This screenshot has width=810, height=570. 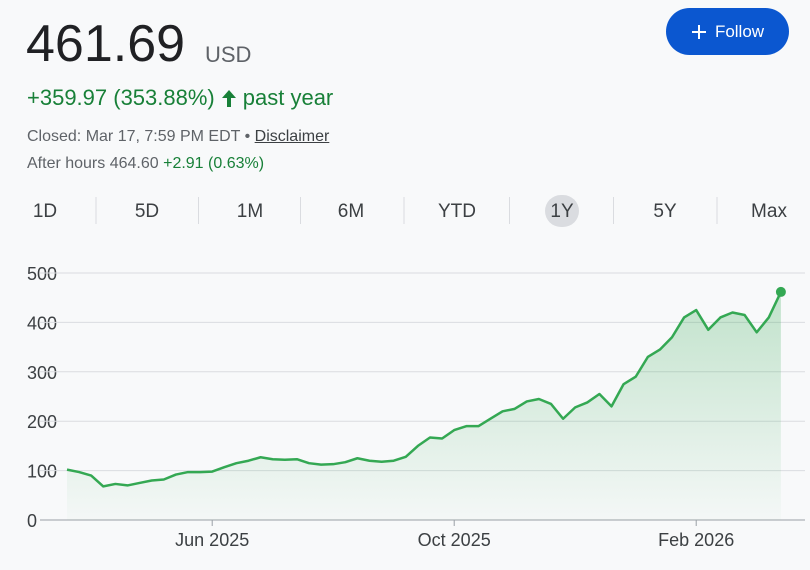 I want to click on range-button: Max, so click(x=769, y=211).